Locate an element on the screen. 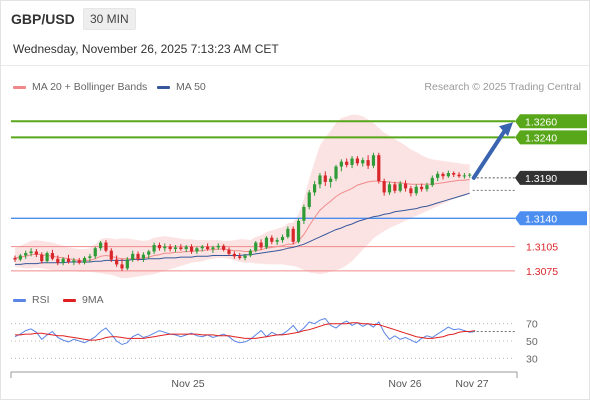  rsi-swatch is located at coordinates (19, 300).